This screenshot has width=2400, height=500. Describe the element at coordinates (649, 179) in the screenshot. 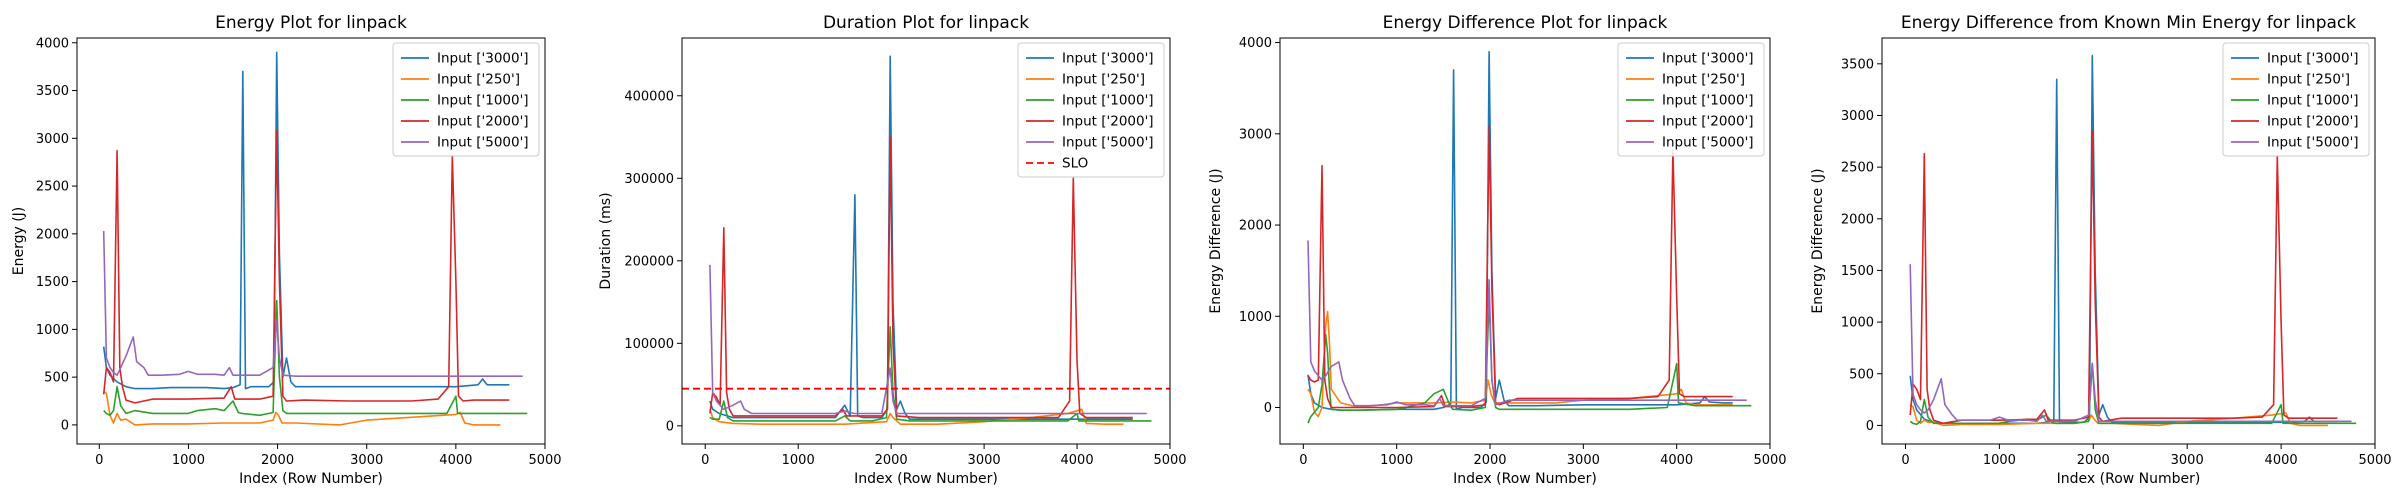

I see `y-tick-label: 300000` at that location.